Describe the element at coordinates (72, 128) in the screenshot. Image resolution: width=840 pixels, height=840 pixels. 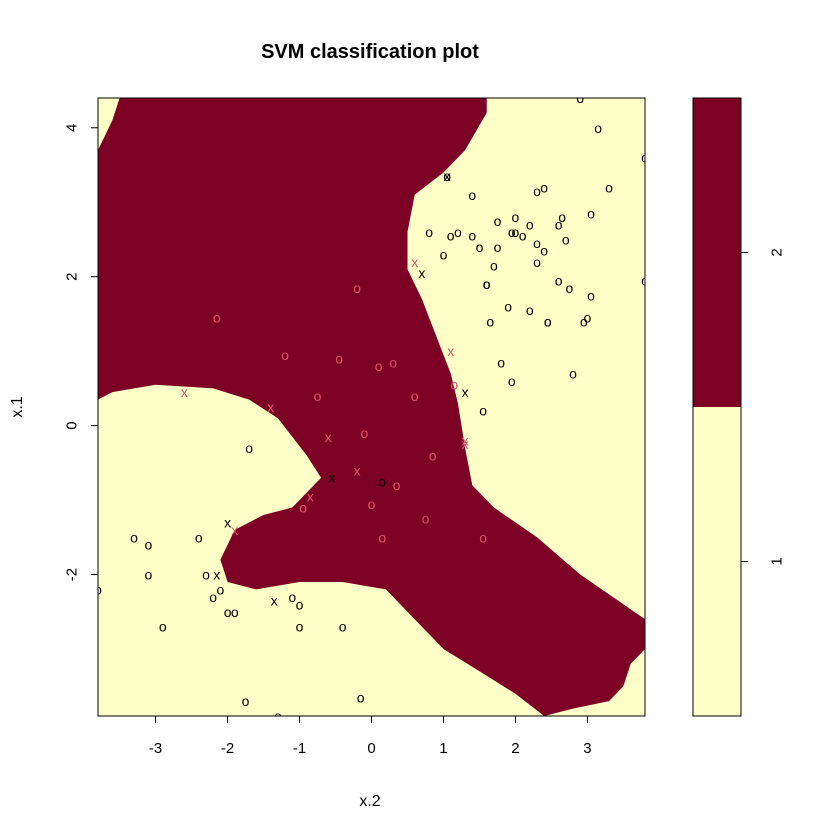
I see `y-tick-label: 4` at that location.